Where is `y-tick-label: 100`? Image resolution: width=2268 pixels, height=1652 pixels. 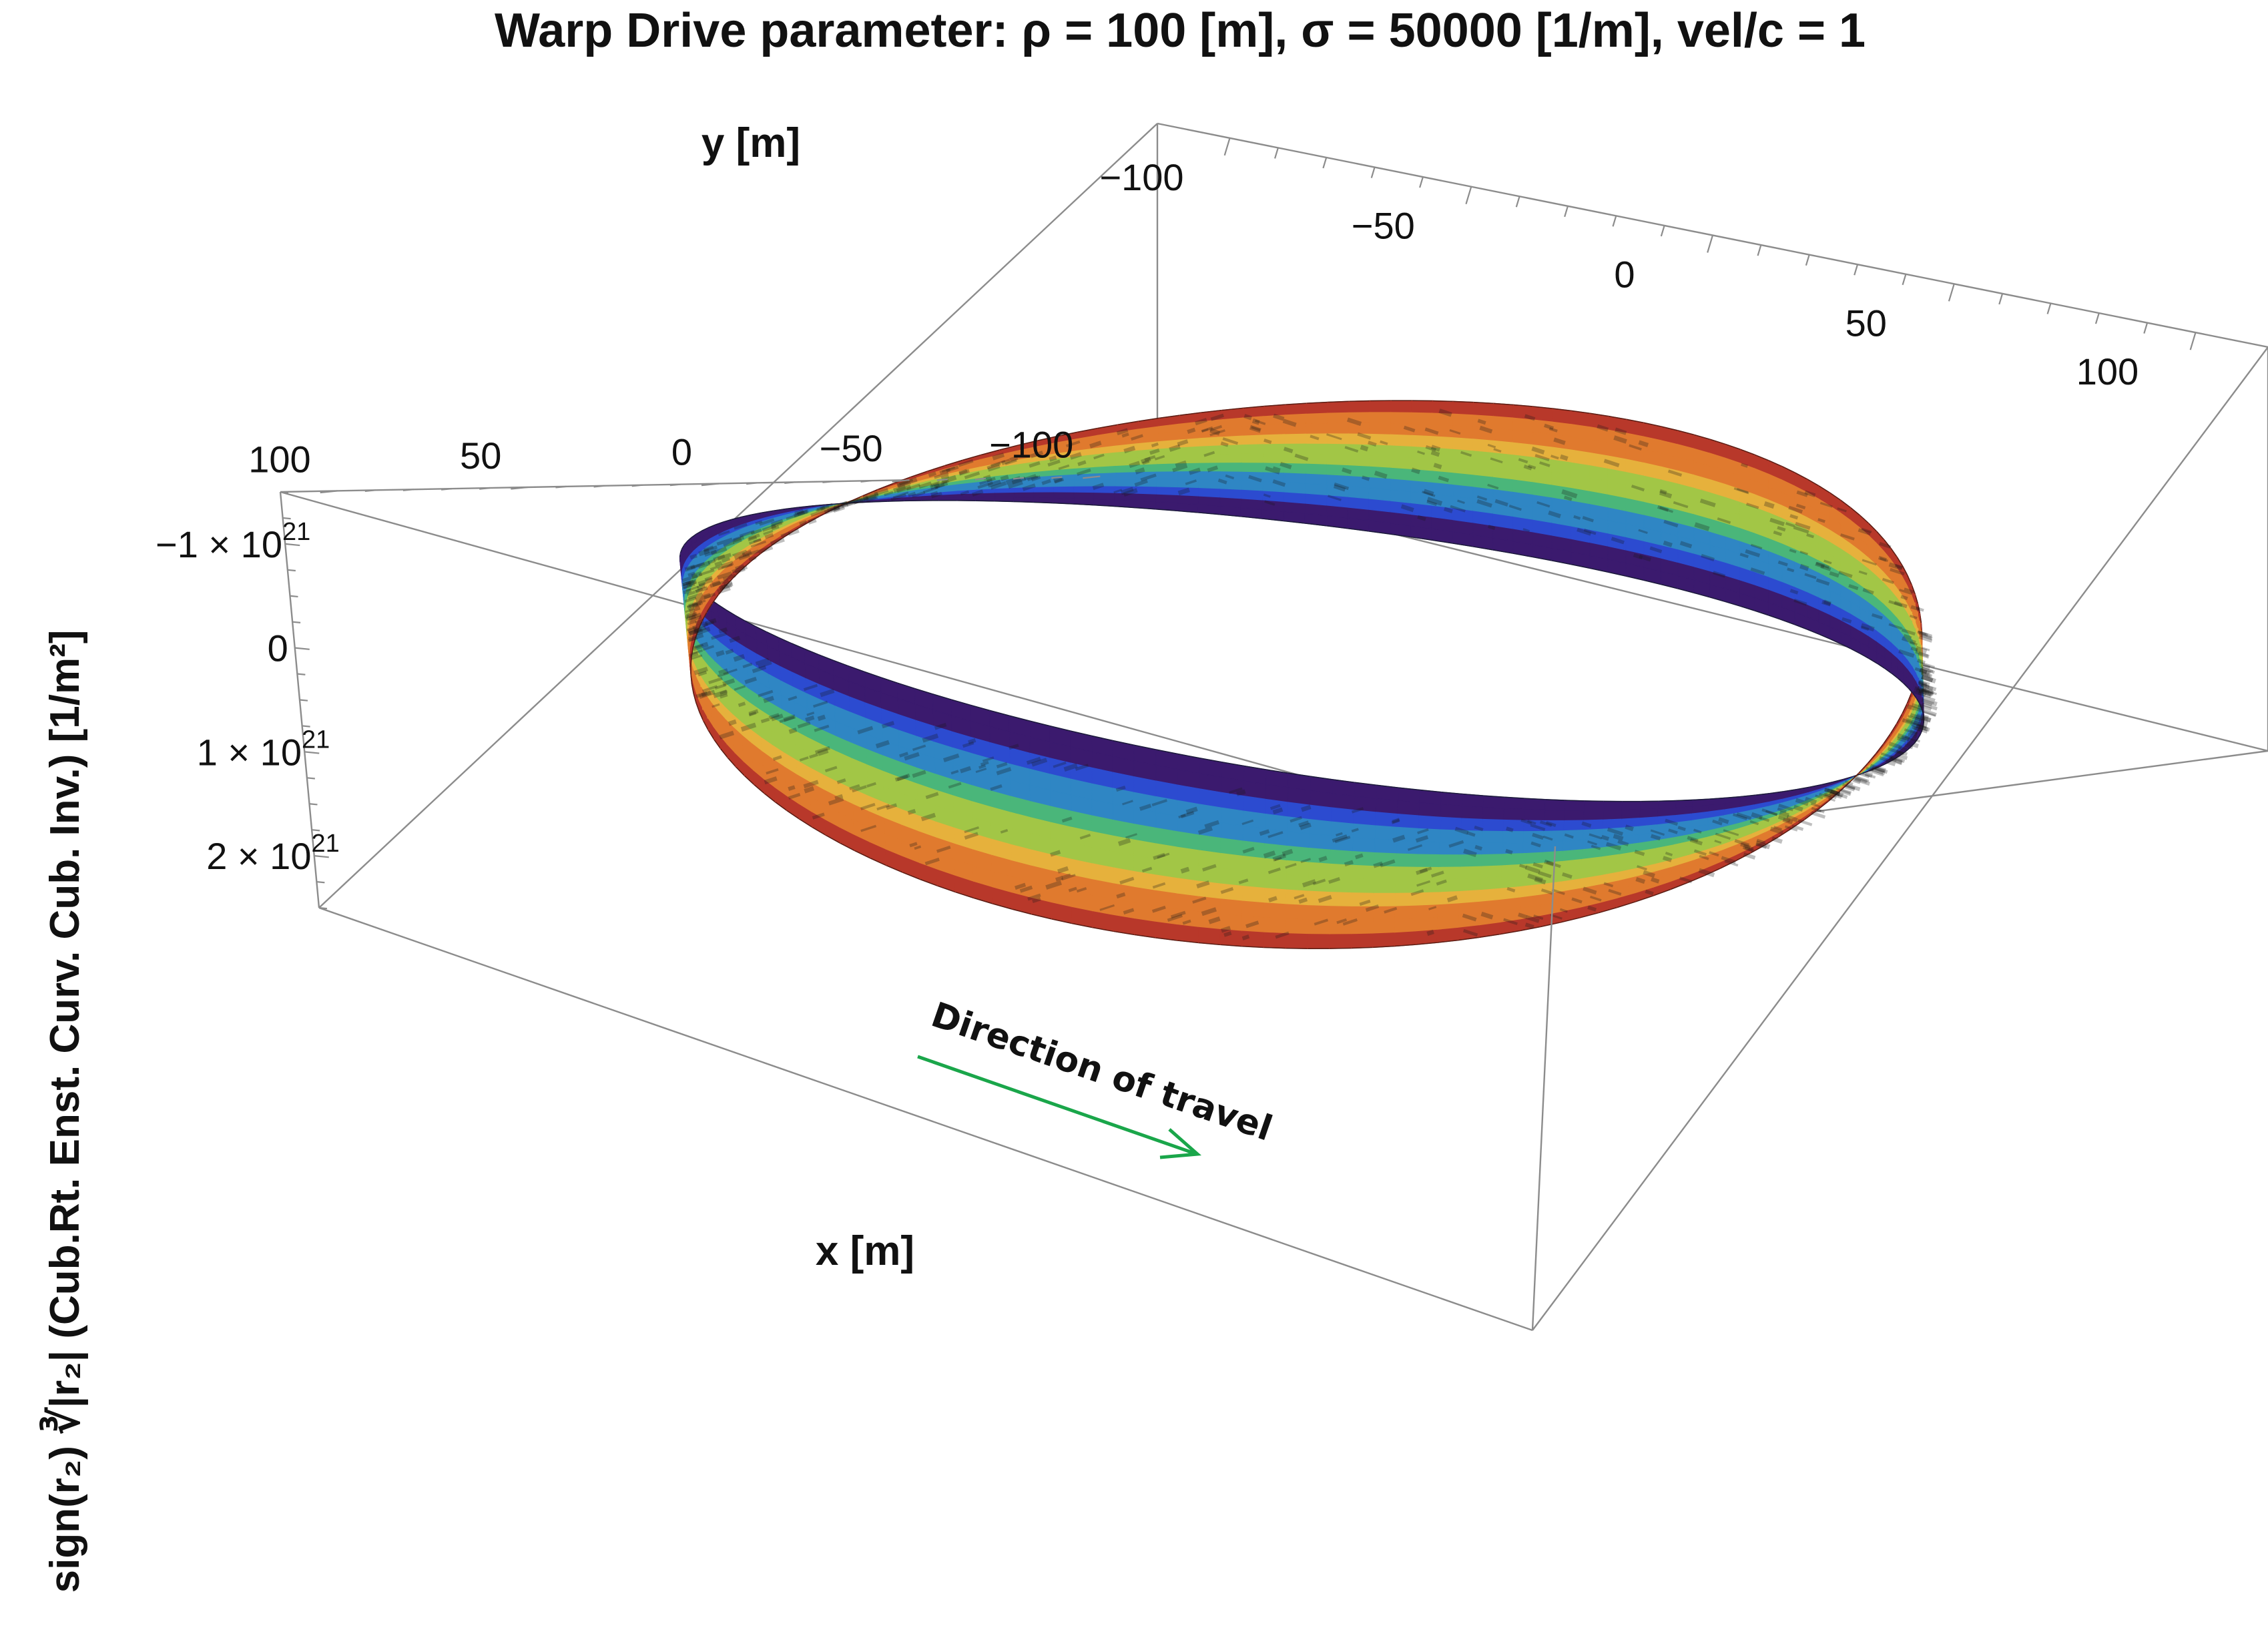
y-tick-label: 100 is located at coordinates (279, 459).